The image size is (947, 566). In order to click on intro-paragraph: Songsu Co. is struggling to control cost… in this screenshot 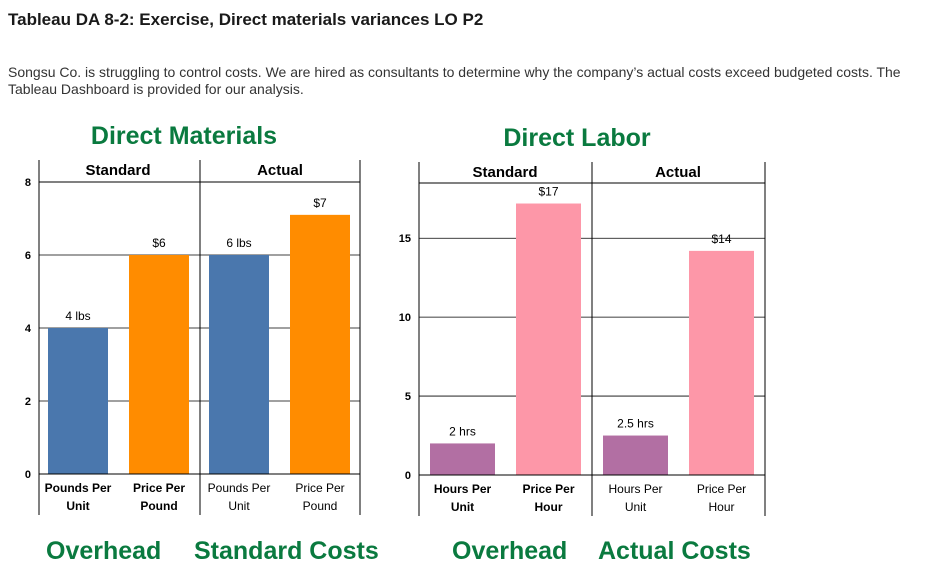, I will do `click(454, 80)`.